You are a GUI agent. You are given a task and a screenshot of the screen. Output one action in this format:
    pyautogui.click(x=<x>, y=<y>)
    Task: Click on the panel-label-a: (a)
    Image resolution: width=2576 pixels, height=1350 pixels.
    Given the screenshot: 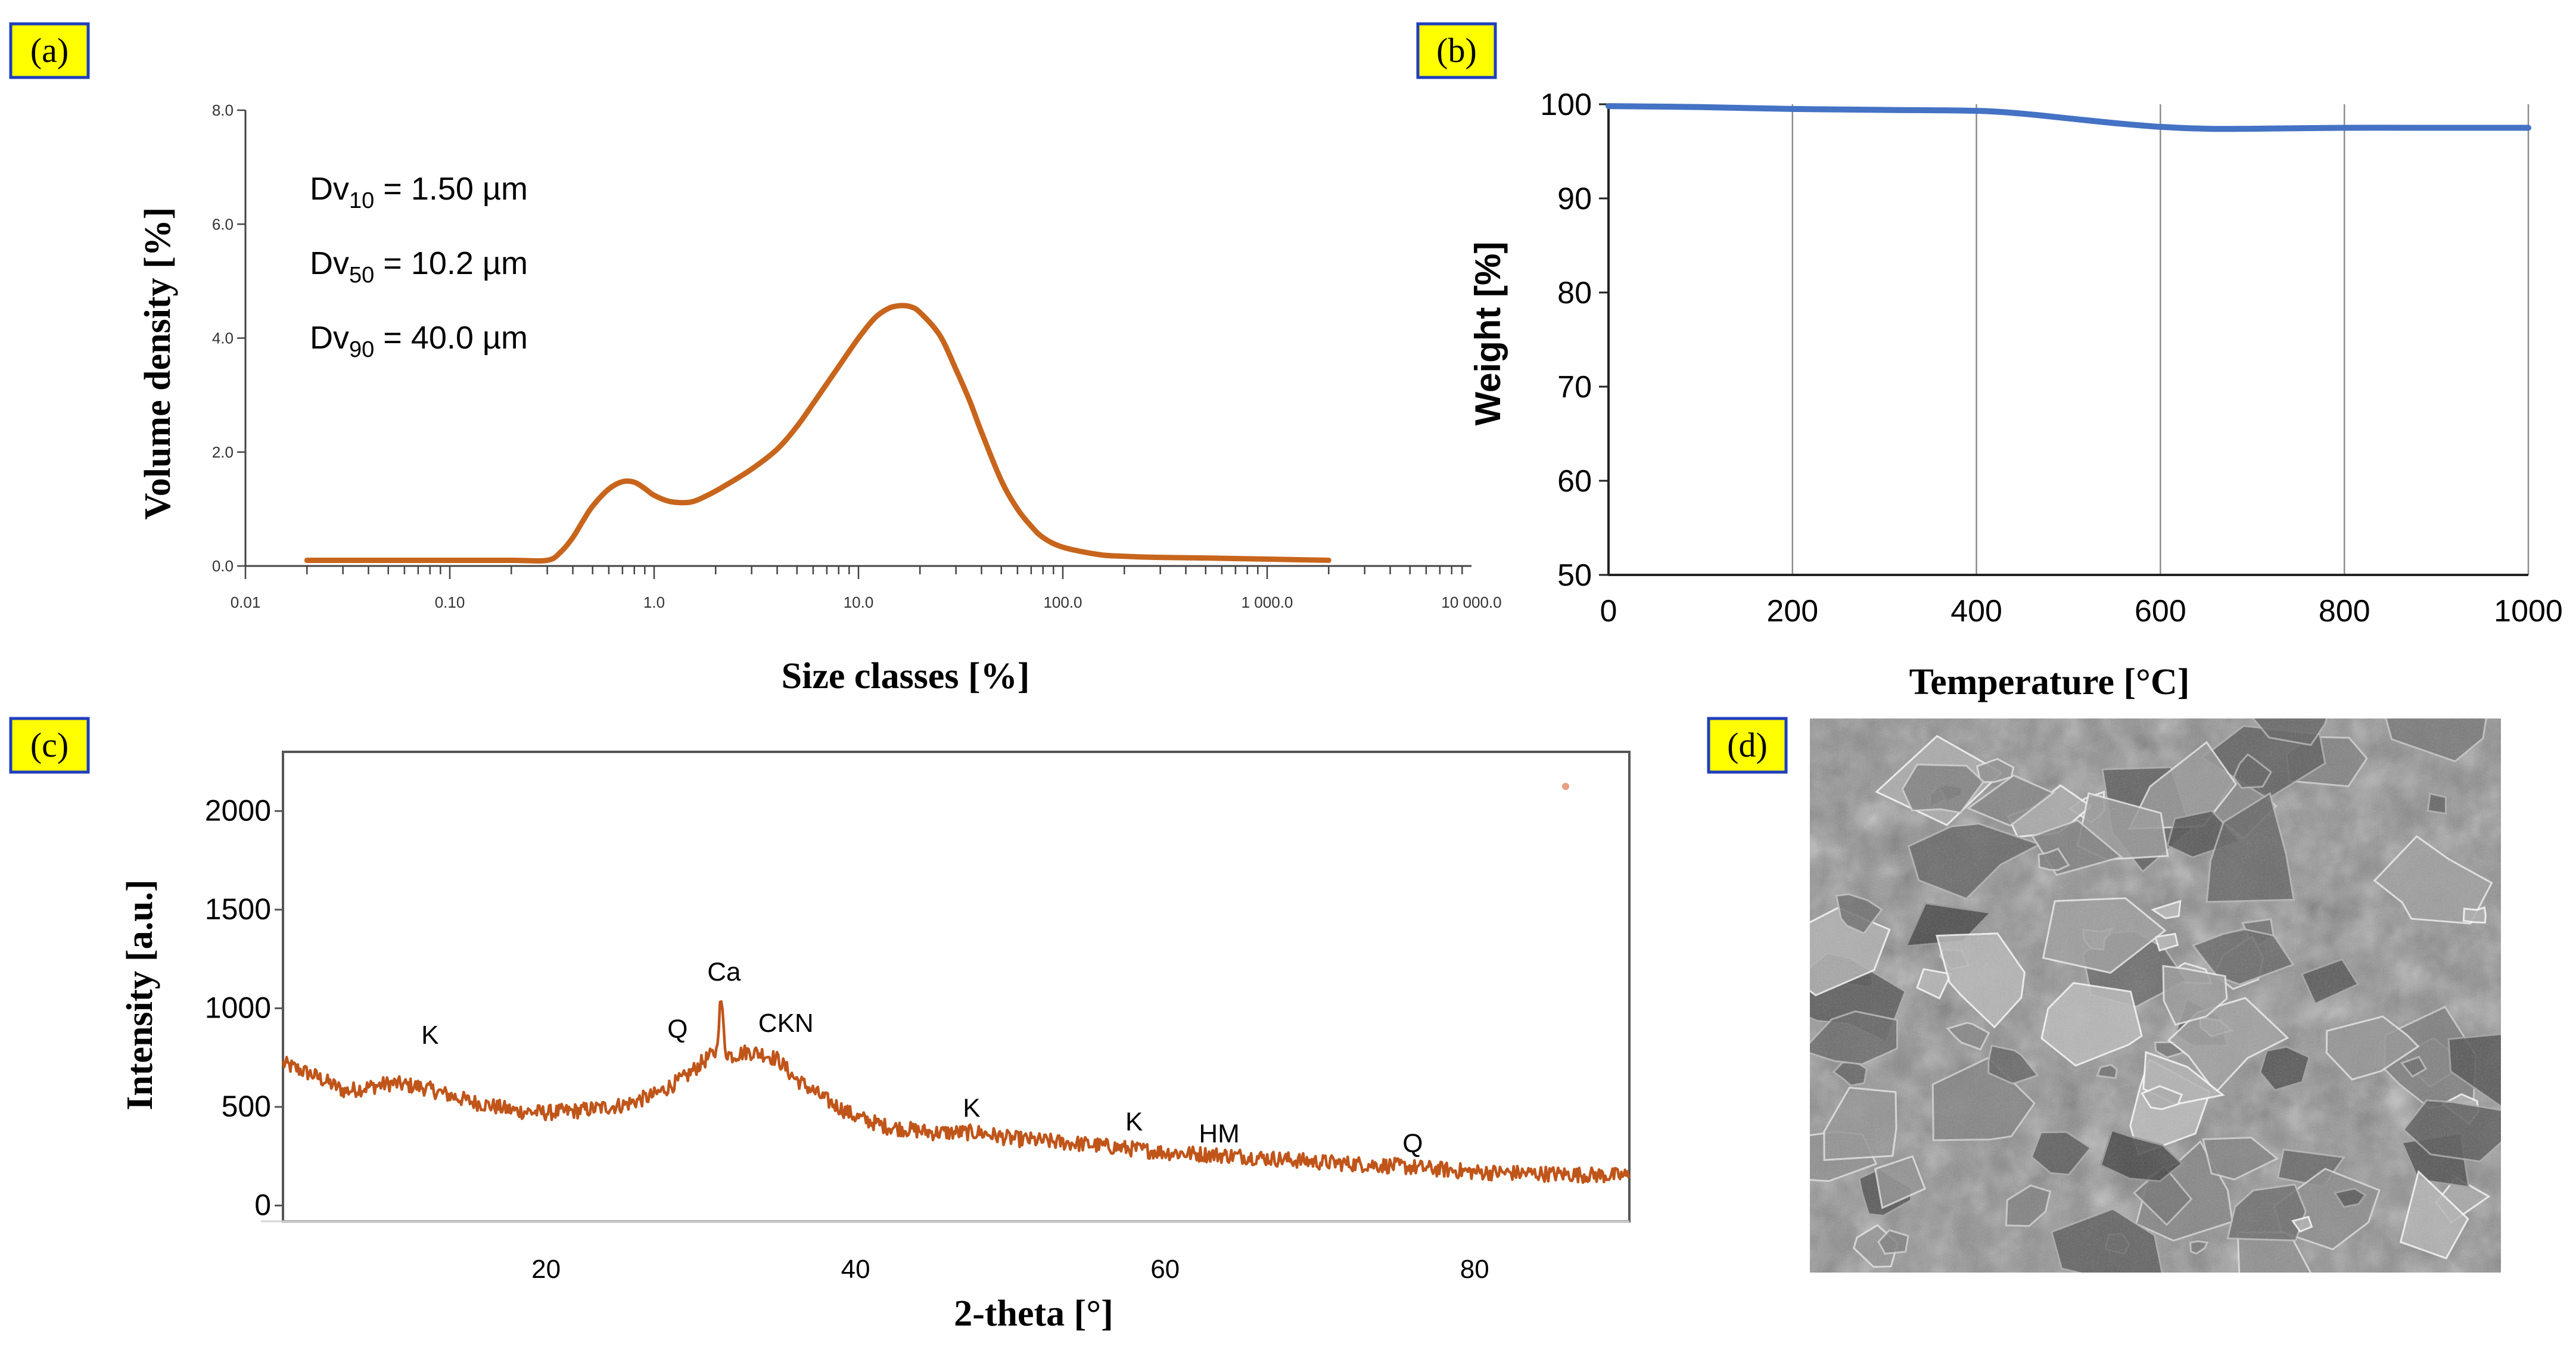 What is the action you would take?
    pyautogui.click(x=49, y=51)
    